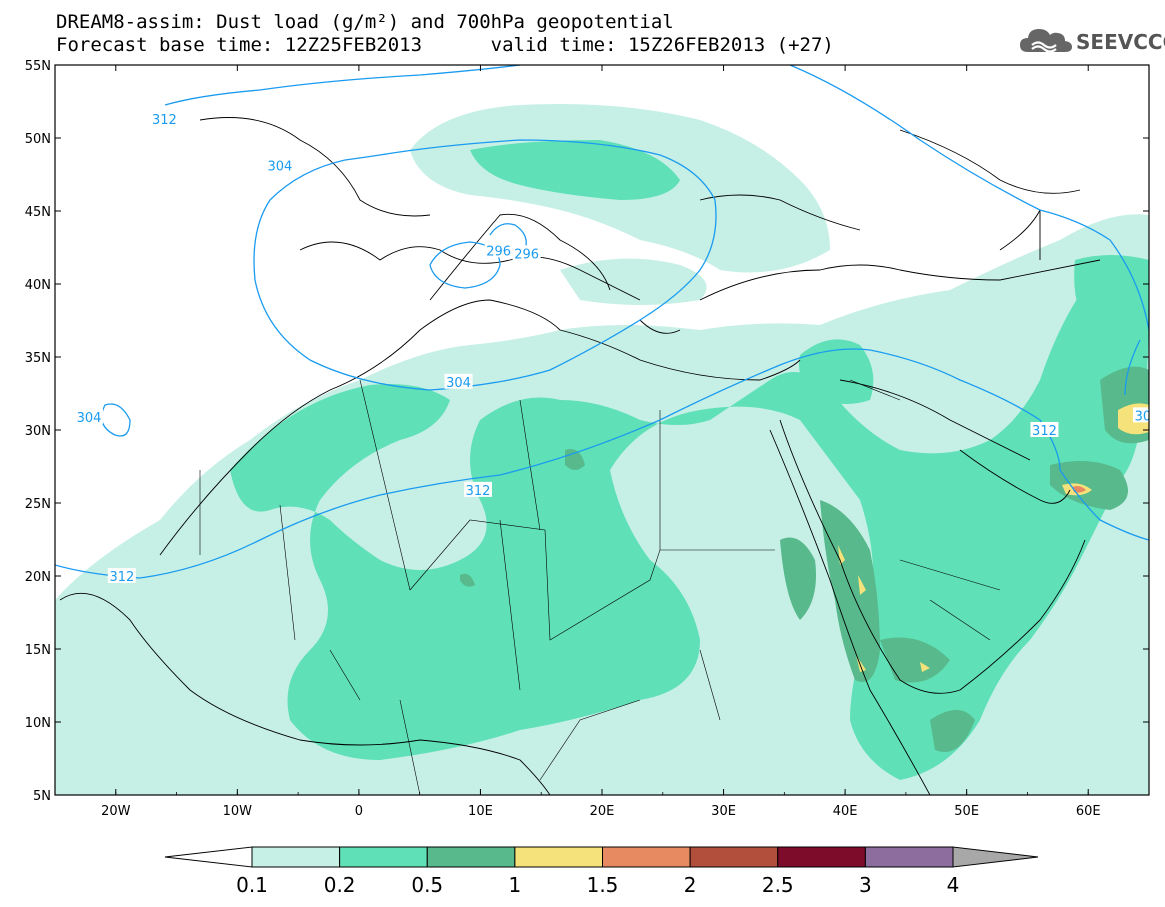 This screenshot has width=1165, height=907. I want to click on colorbar-label: 0.5, so click(427, 885).